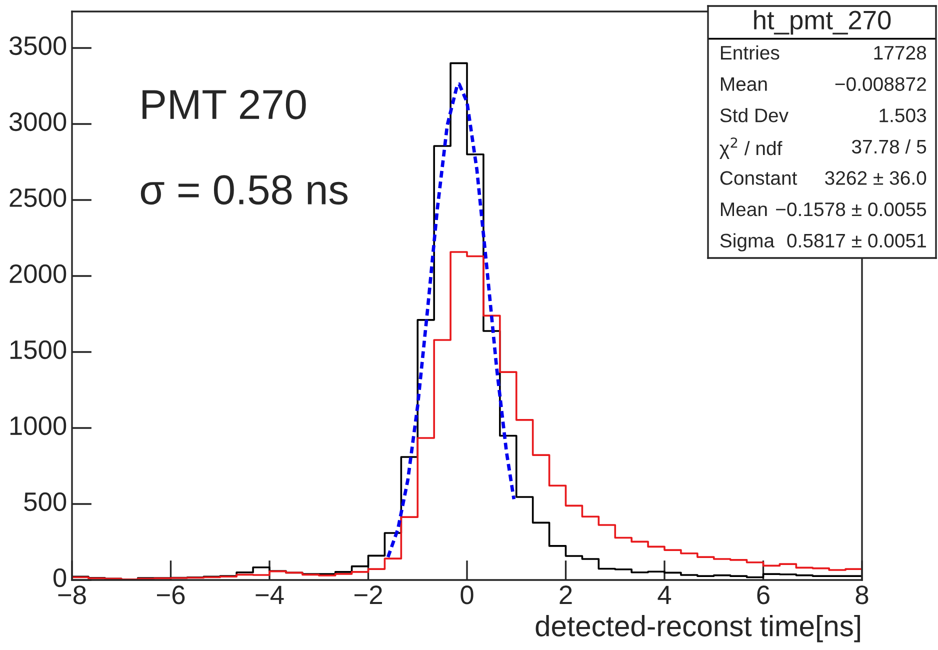 The image size is (938, 650). I want to click on annotation: 3262 ± 36.0, so click(875, 178).